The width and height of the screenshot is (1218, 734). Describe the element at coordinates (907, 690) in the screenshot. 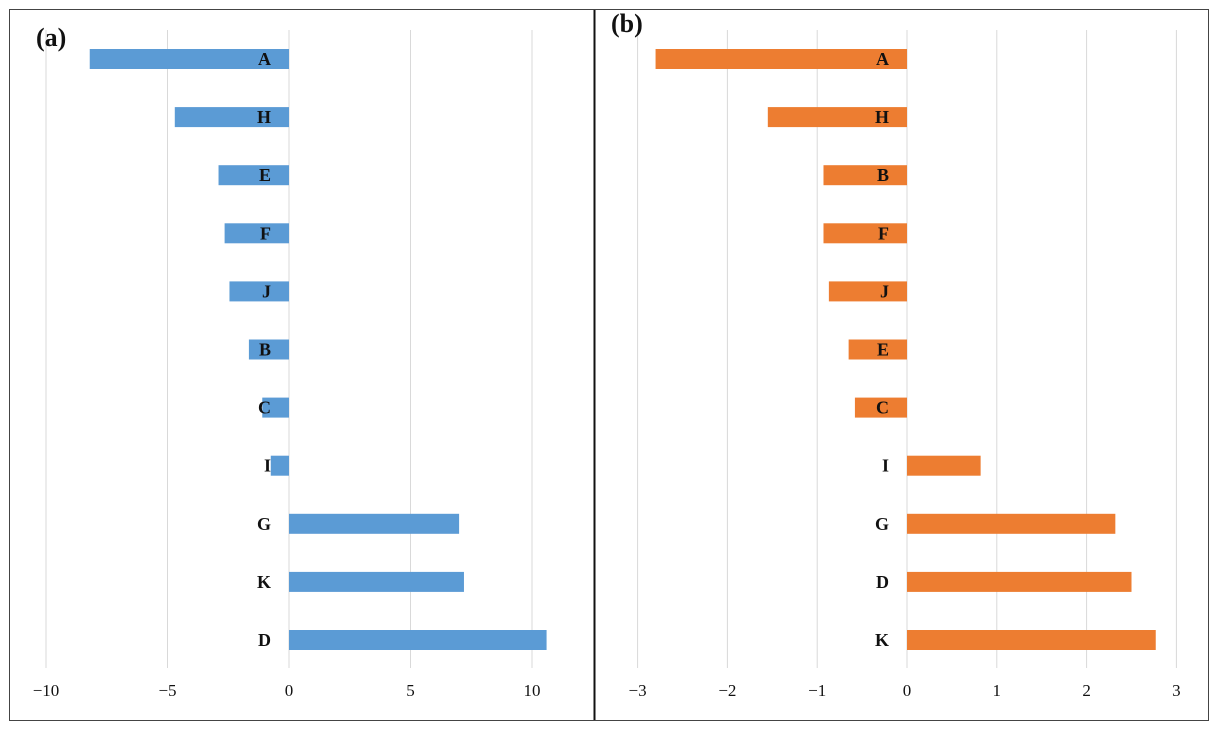

I see `panel-b-tick-label: 0` at that location.